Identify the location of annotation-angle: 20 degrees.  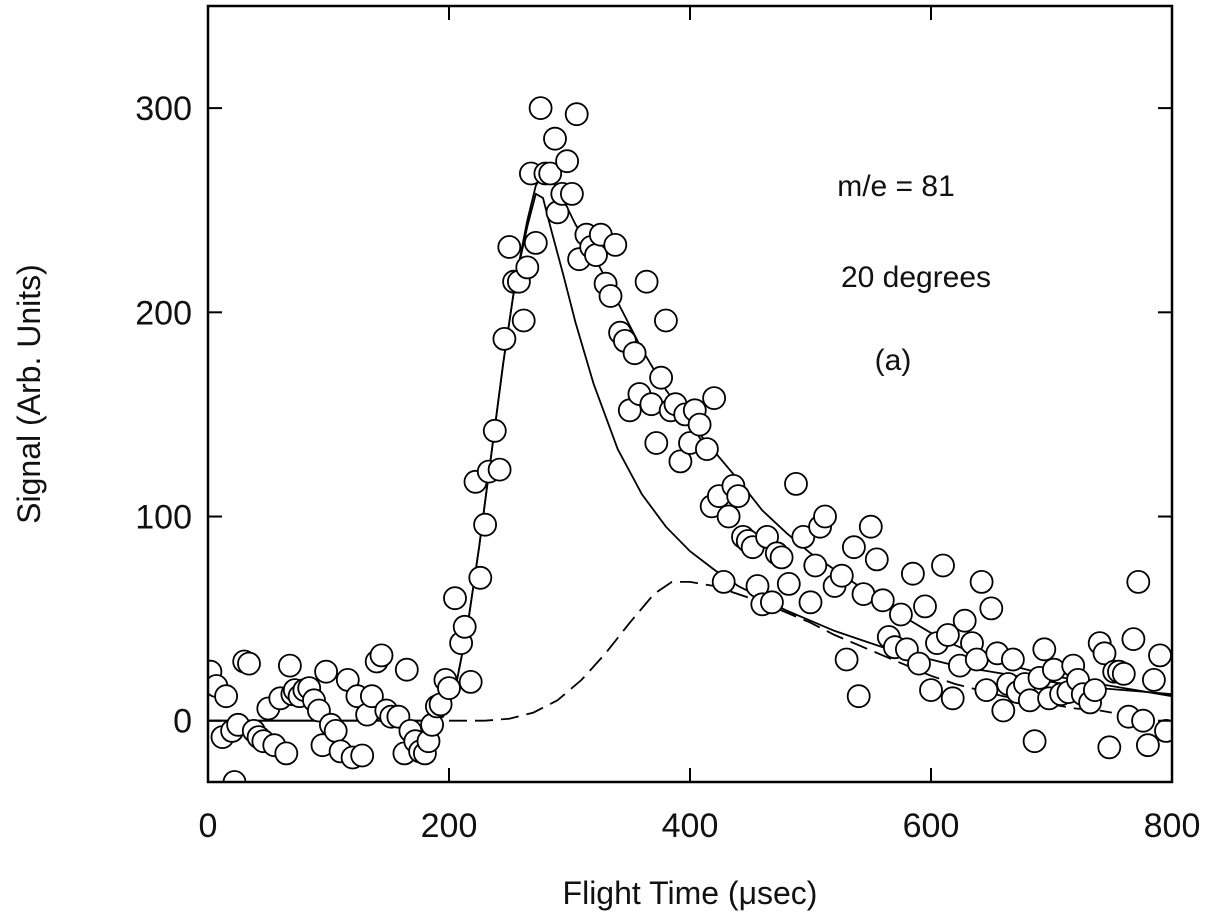
(916, 277).